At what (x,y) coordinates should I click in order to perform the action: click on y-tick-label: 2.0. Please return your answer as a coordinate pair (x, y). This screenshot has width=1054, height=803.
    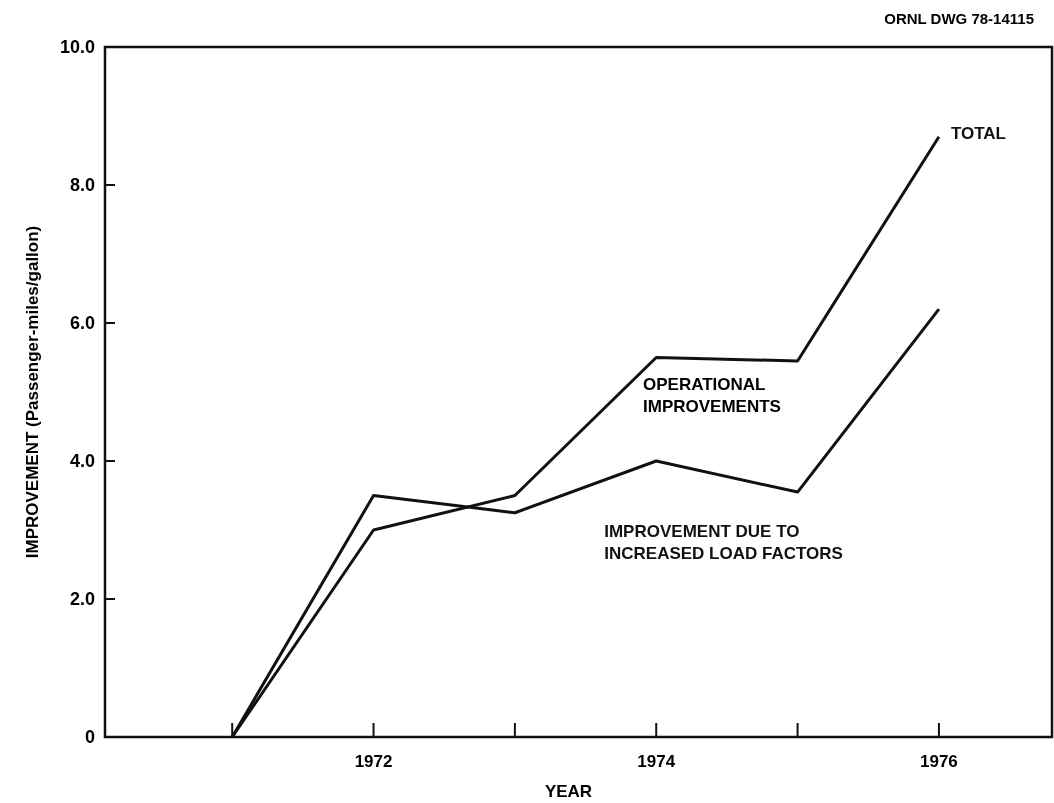
    Looking at the image, I should click on (82, 599).